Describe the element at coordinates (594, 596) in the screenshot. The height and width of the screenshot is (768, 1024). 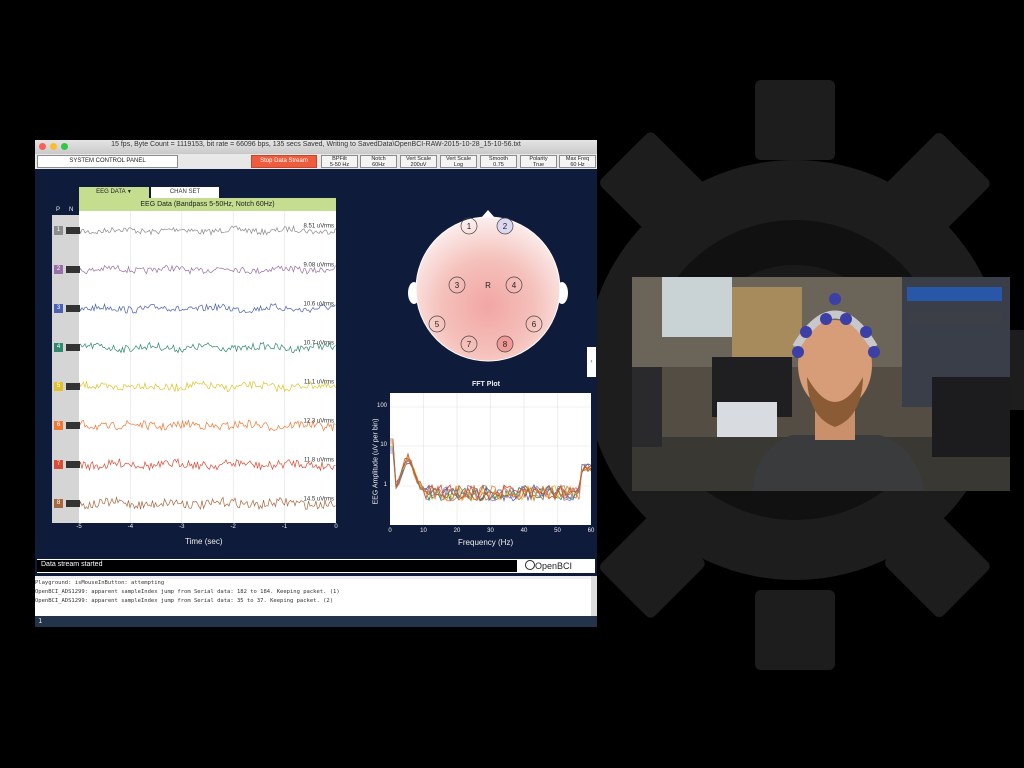
I see `console-scrollbar` at that location.